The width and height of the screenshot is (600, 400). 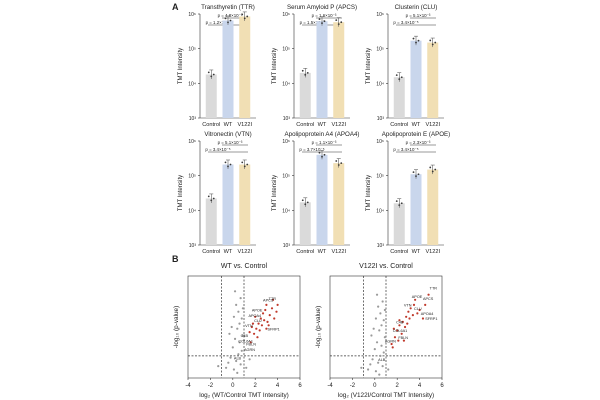 What do you see at coordinates (322, 252) in the screenshot?
I see `x-tick-label: WT` at bounding box center [322, 252].